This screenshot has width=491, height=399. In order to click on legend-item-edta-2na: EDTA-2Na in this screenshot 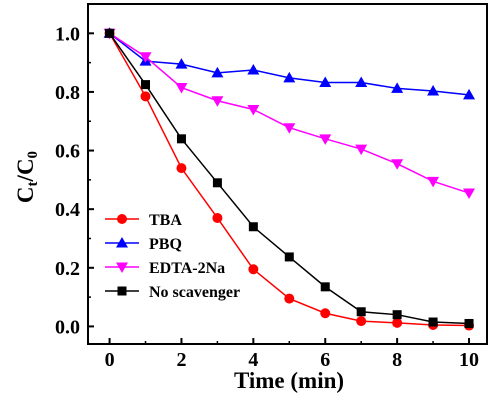, I will do `click(165, 268)`.